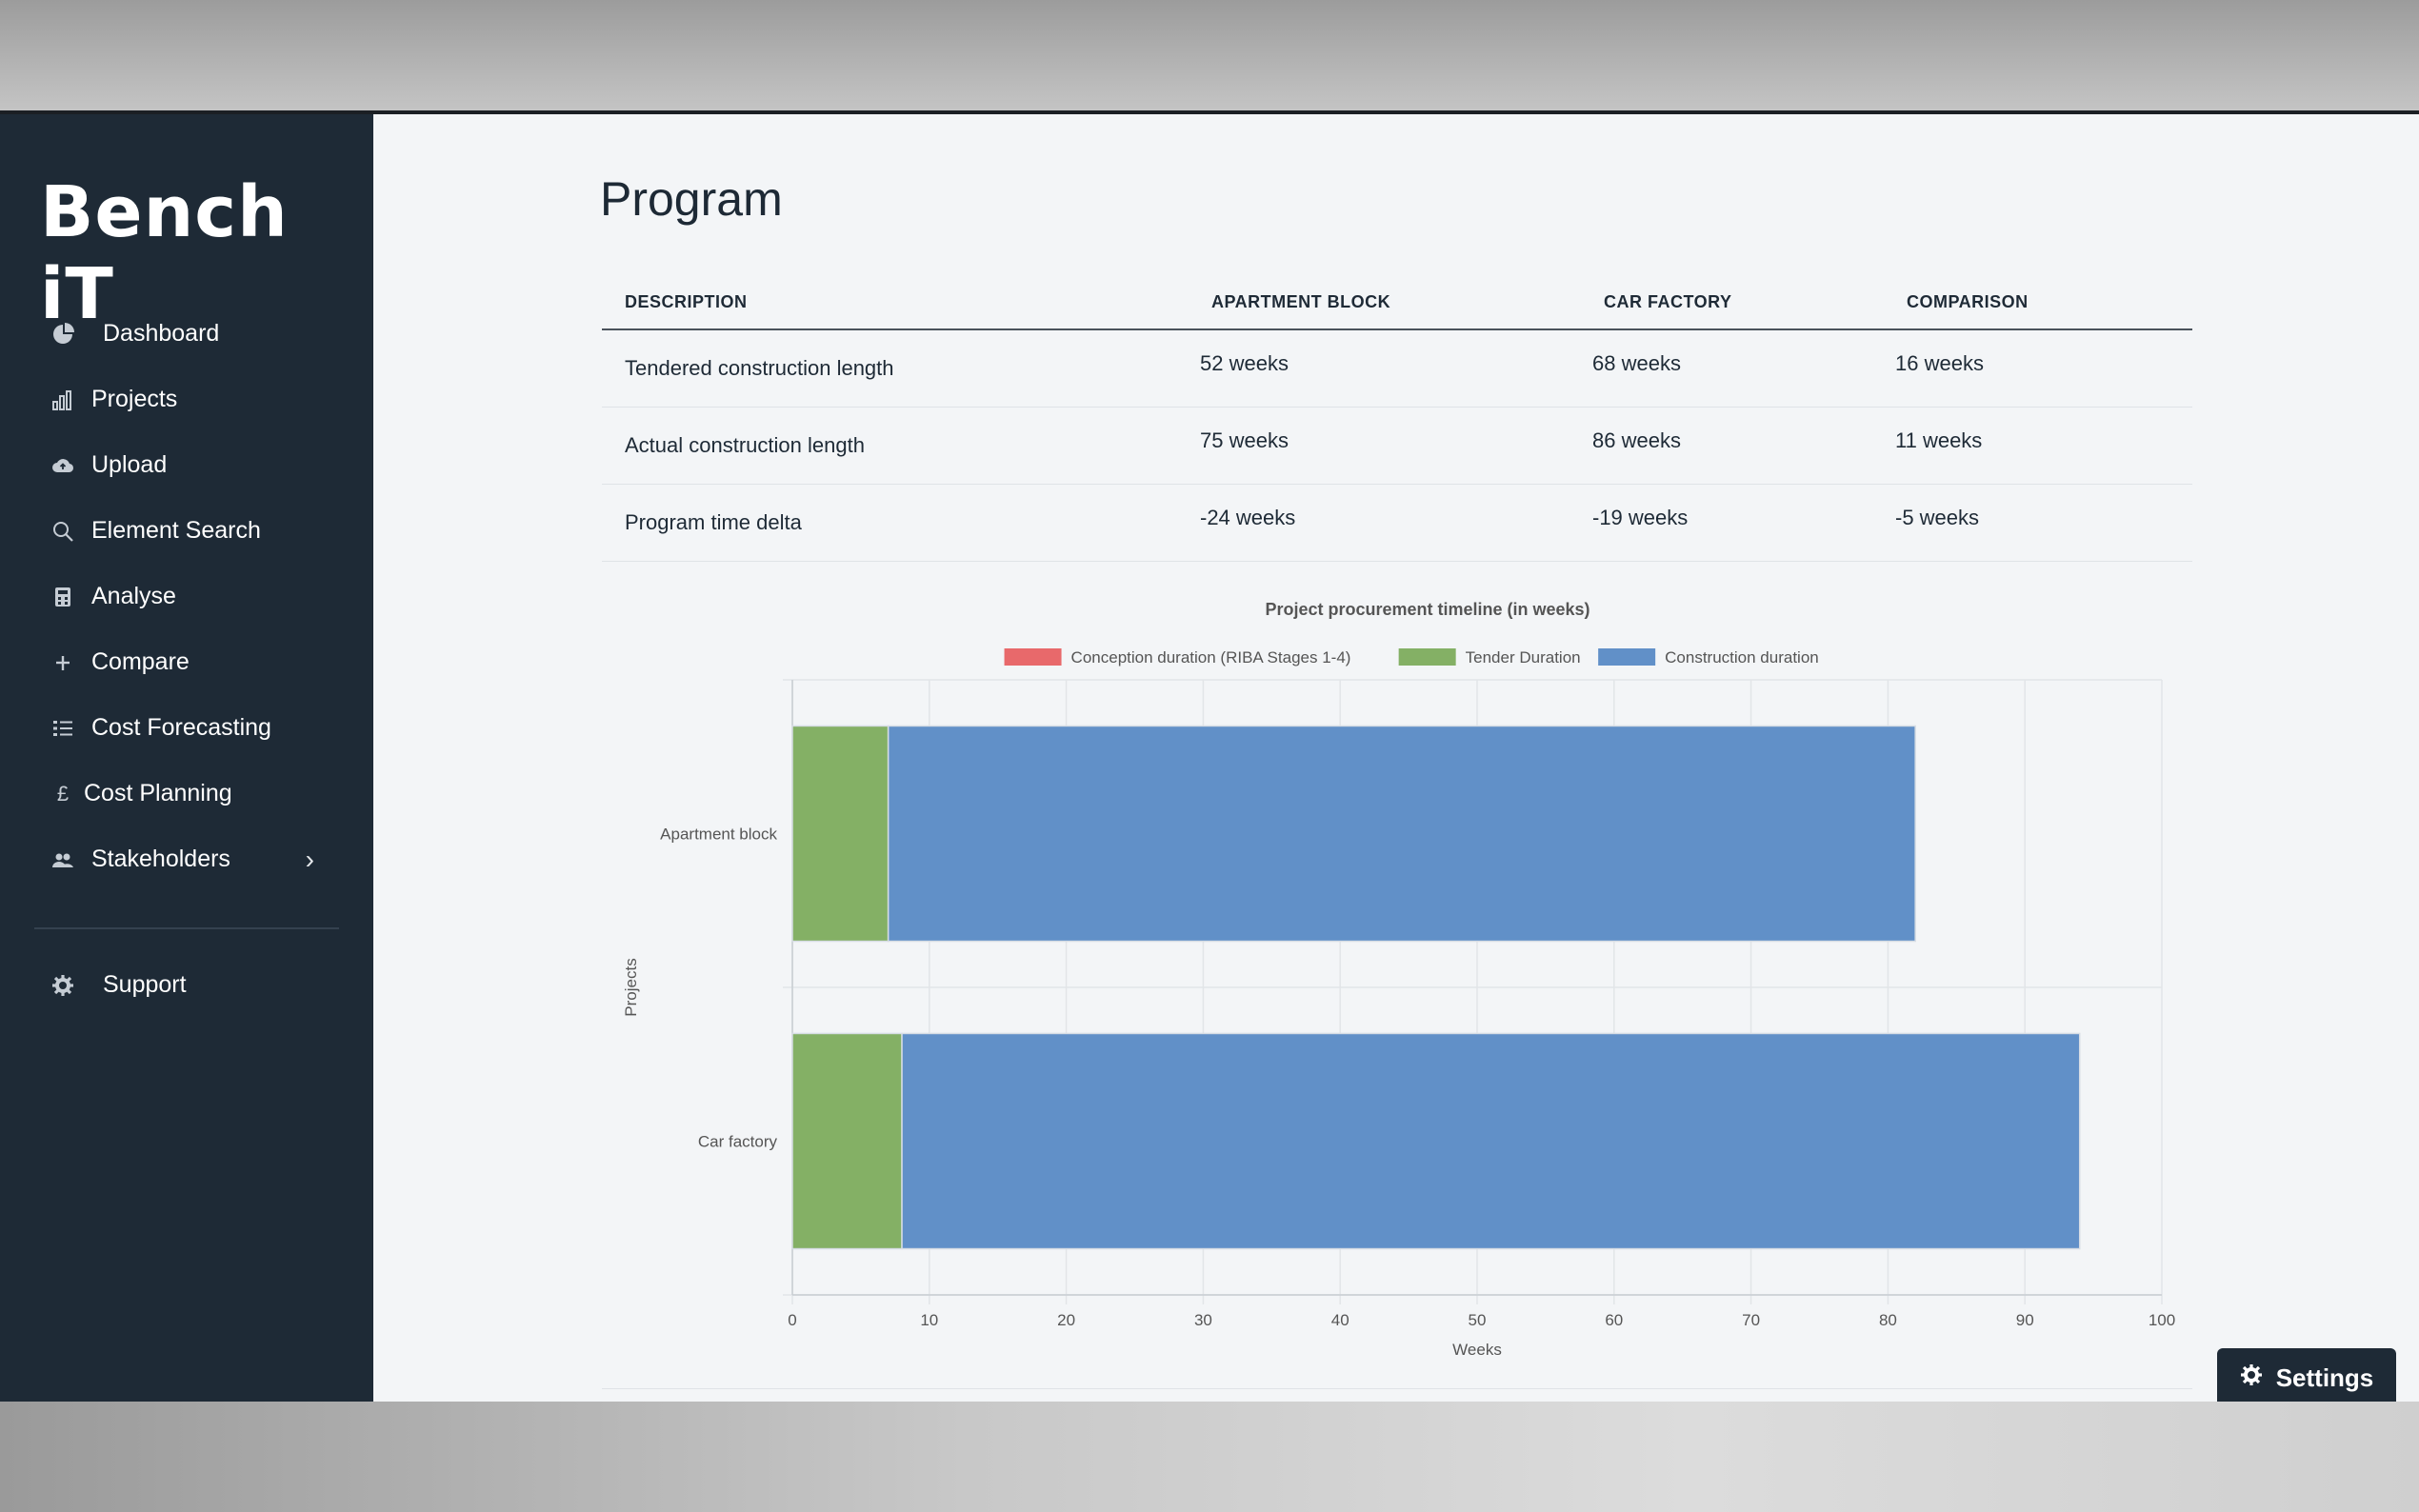  Describe the element at coordinates (1427, 609) in the screenshot. I see `chart-title: Project procurement timeline (in weeks)` at that location.